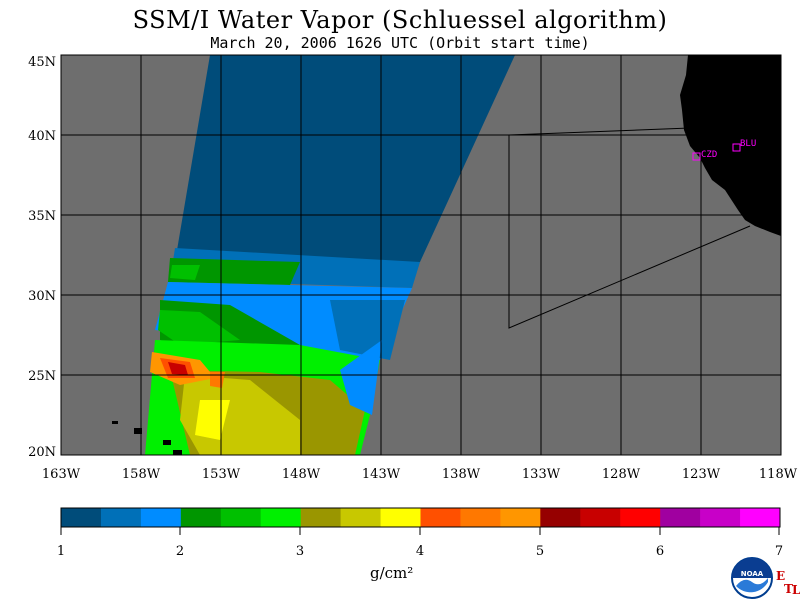 This screenshot has height=600, width=800. I want to click on swath-band-lightgreen-mid, so click(199, 327).